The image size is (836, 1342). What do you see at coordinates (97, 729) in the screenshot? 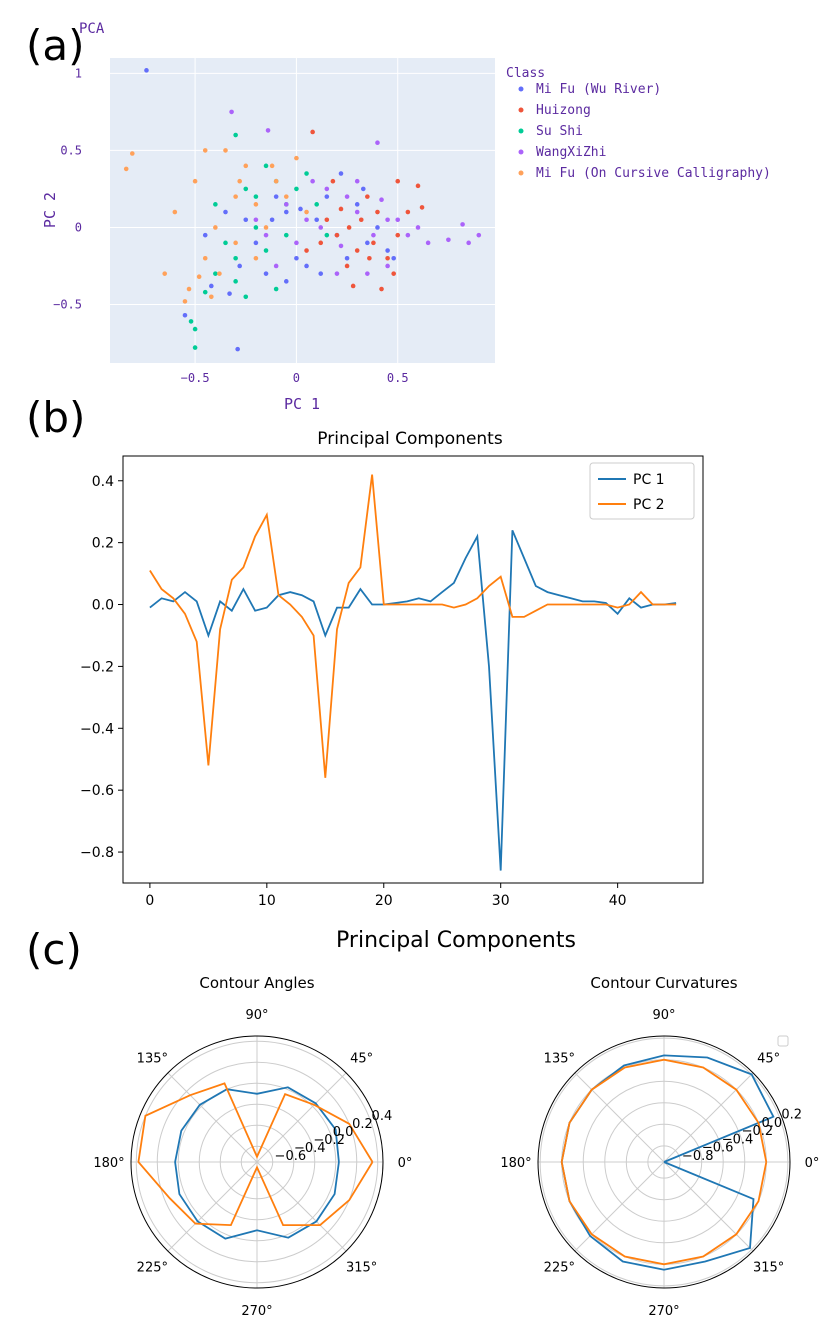
I see `chart-b-ytick-label: −0.4` at bounding box center [97, 729].